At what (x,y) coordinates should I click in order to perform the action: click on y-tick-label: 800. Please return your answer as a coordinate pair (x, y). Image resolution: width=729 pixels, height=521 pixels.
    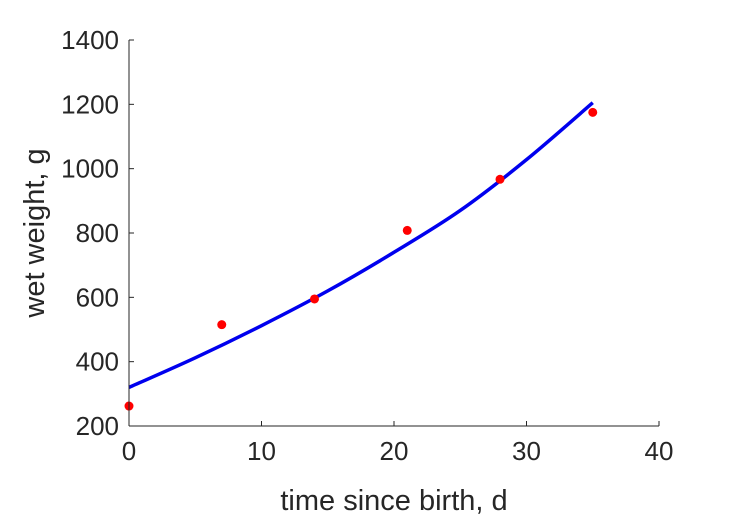
    Looking at the image, I should click on (97, 233).